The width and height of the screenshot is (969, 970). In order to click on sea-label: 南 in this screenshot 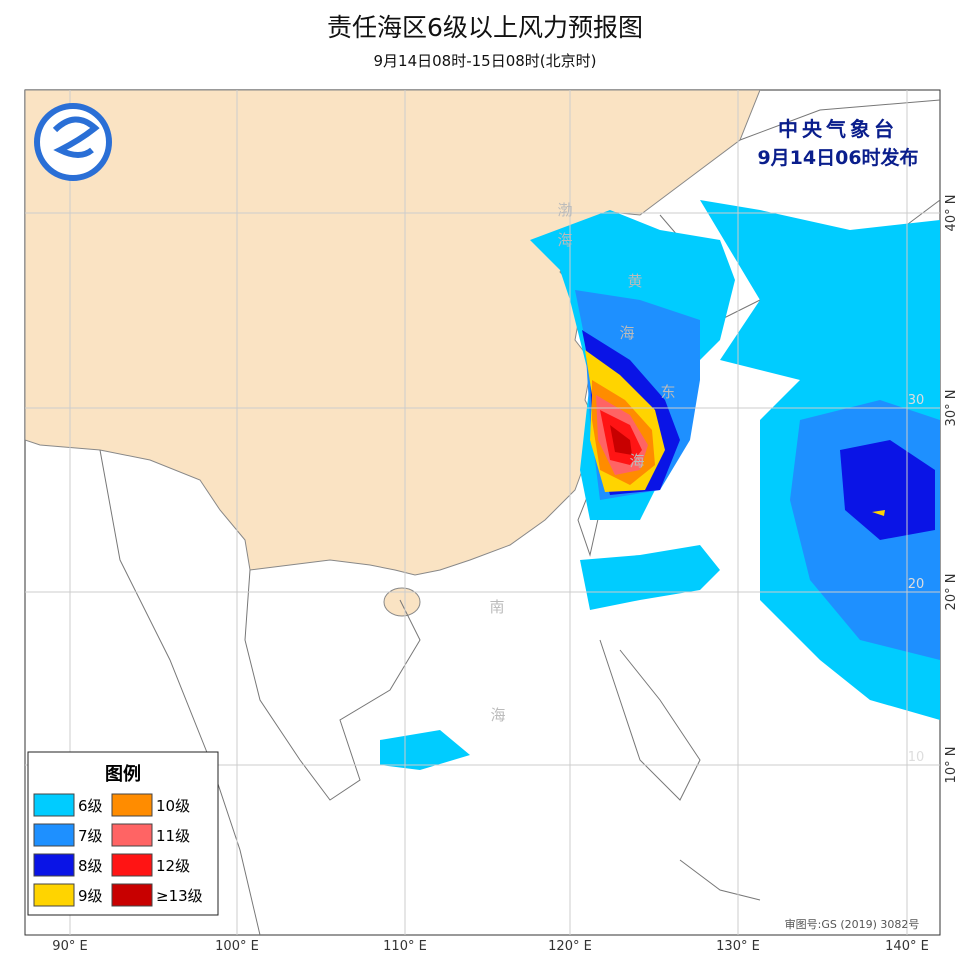, I will do `click(496, 607)`.